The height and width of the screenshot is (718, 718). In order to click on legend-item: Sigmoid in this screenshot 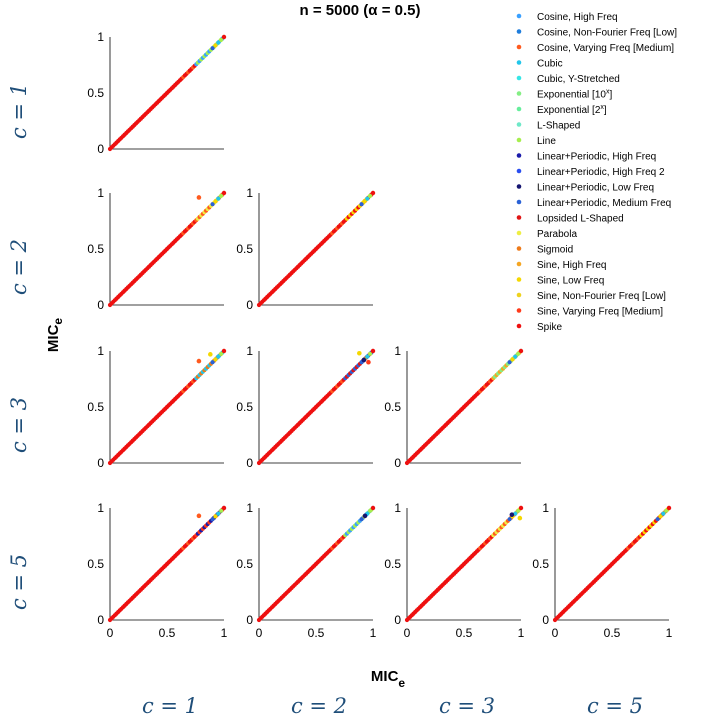, I will do `click(544, 250)`.